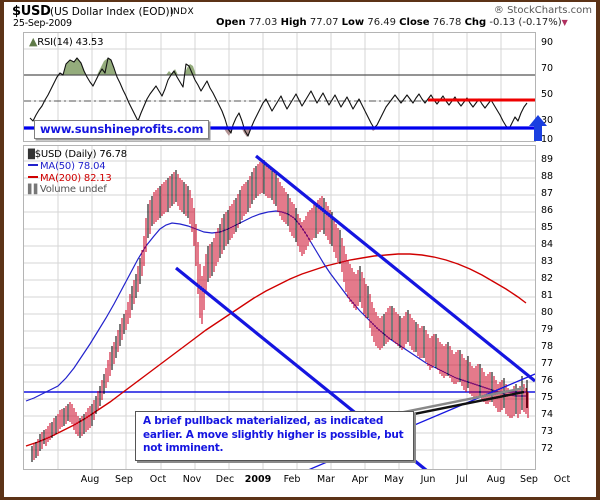 The image size is (600, 500). Describe the element at coordinates (475, 22) in the screenshot. I see `change-label: Chg` at that location.